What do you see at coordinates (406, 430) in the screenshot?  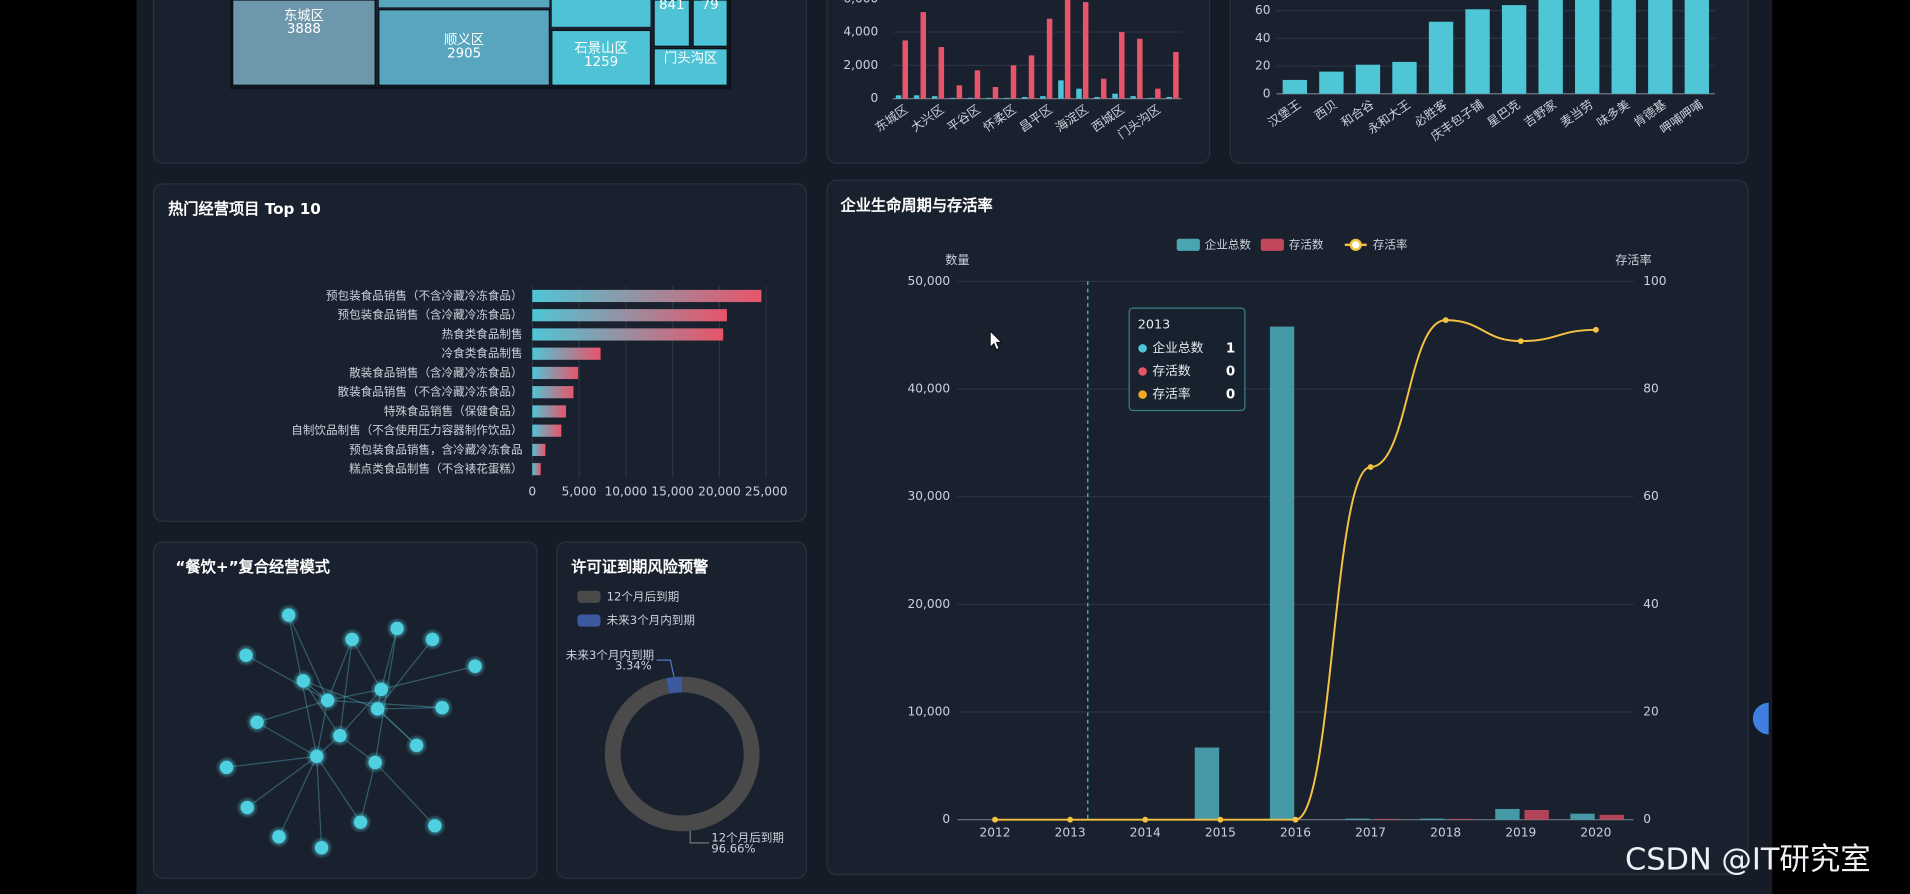 I see `y-tick-label: 自制饮品制售（不含使用压力容器制作饮品）` at bounding box center [406, 430].